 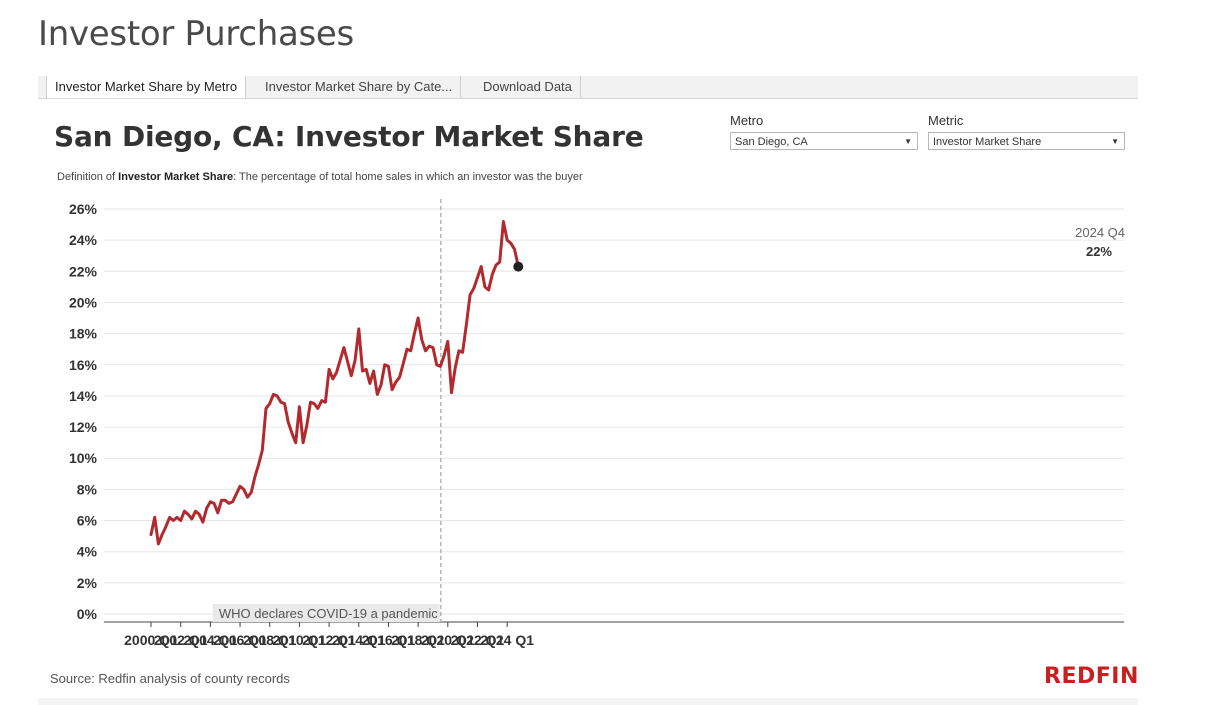 What do you see at coordinates (1100, 232) in the screenshot?
I see `highlight-period-label: 2024 Q4` at bounding box center [1100, 232].